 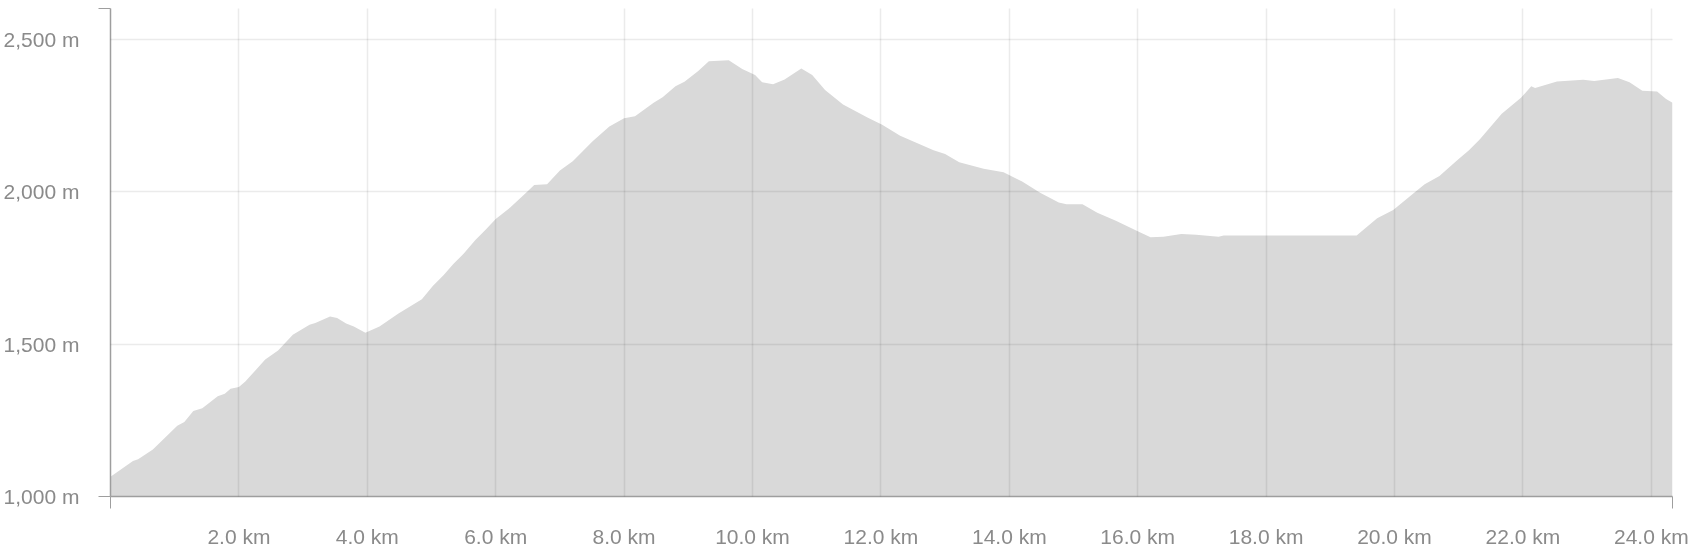 What do you see at coordinates (624, 536) in the screenshot?
I see `x-tick-label: 8.0 km` at bounding box center [624, 536].